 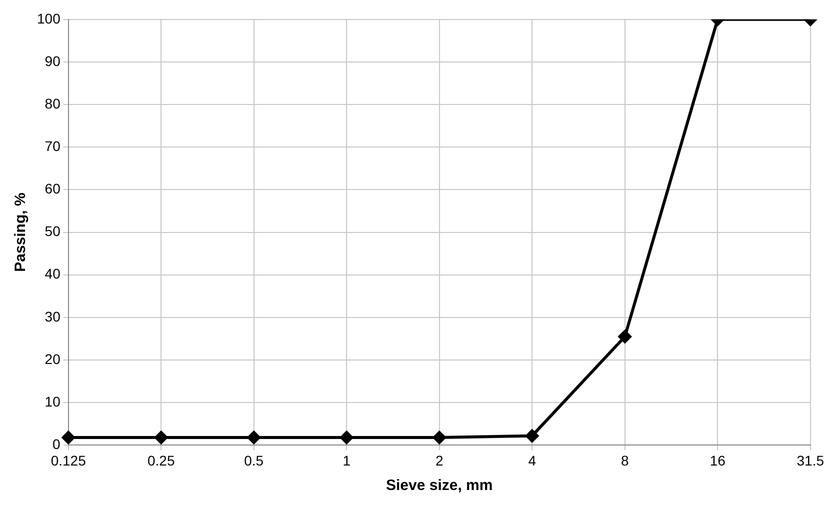 What do you see at coordinates (439, 485) in the screenshot?
I see `x-axis-title: Sieve size, mm` at bounding box center [439, 485].